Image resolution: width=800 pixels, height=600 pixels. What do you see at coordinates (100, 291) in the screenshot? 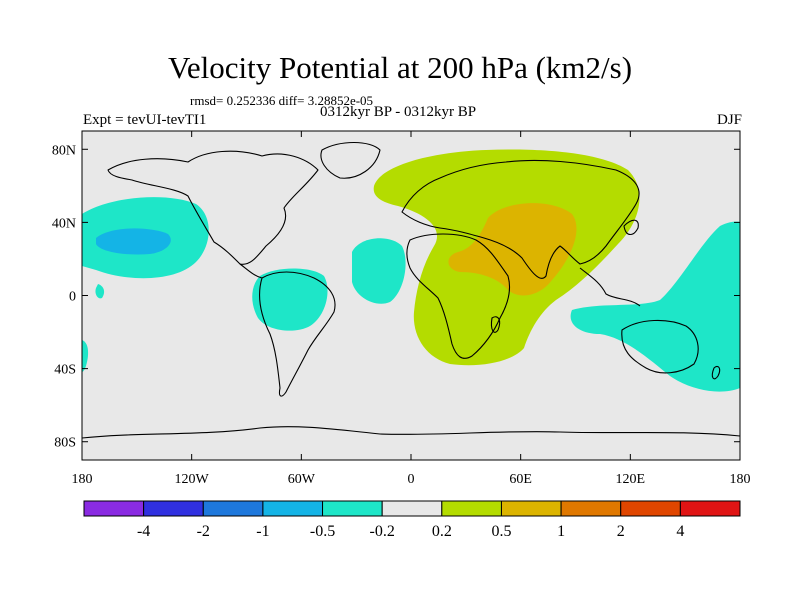
I see `contour-negative-east-pacific` at bounding box center [100, 291].